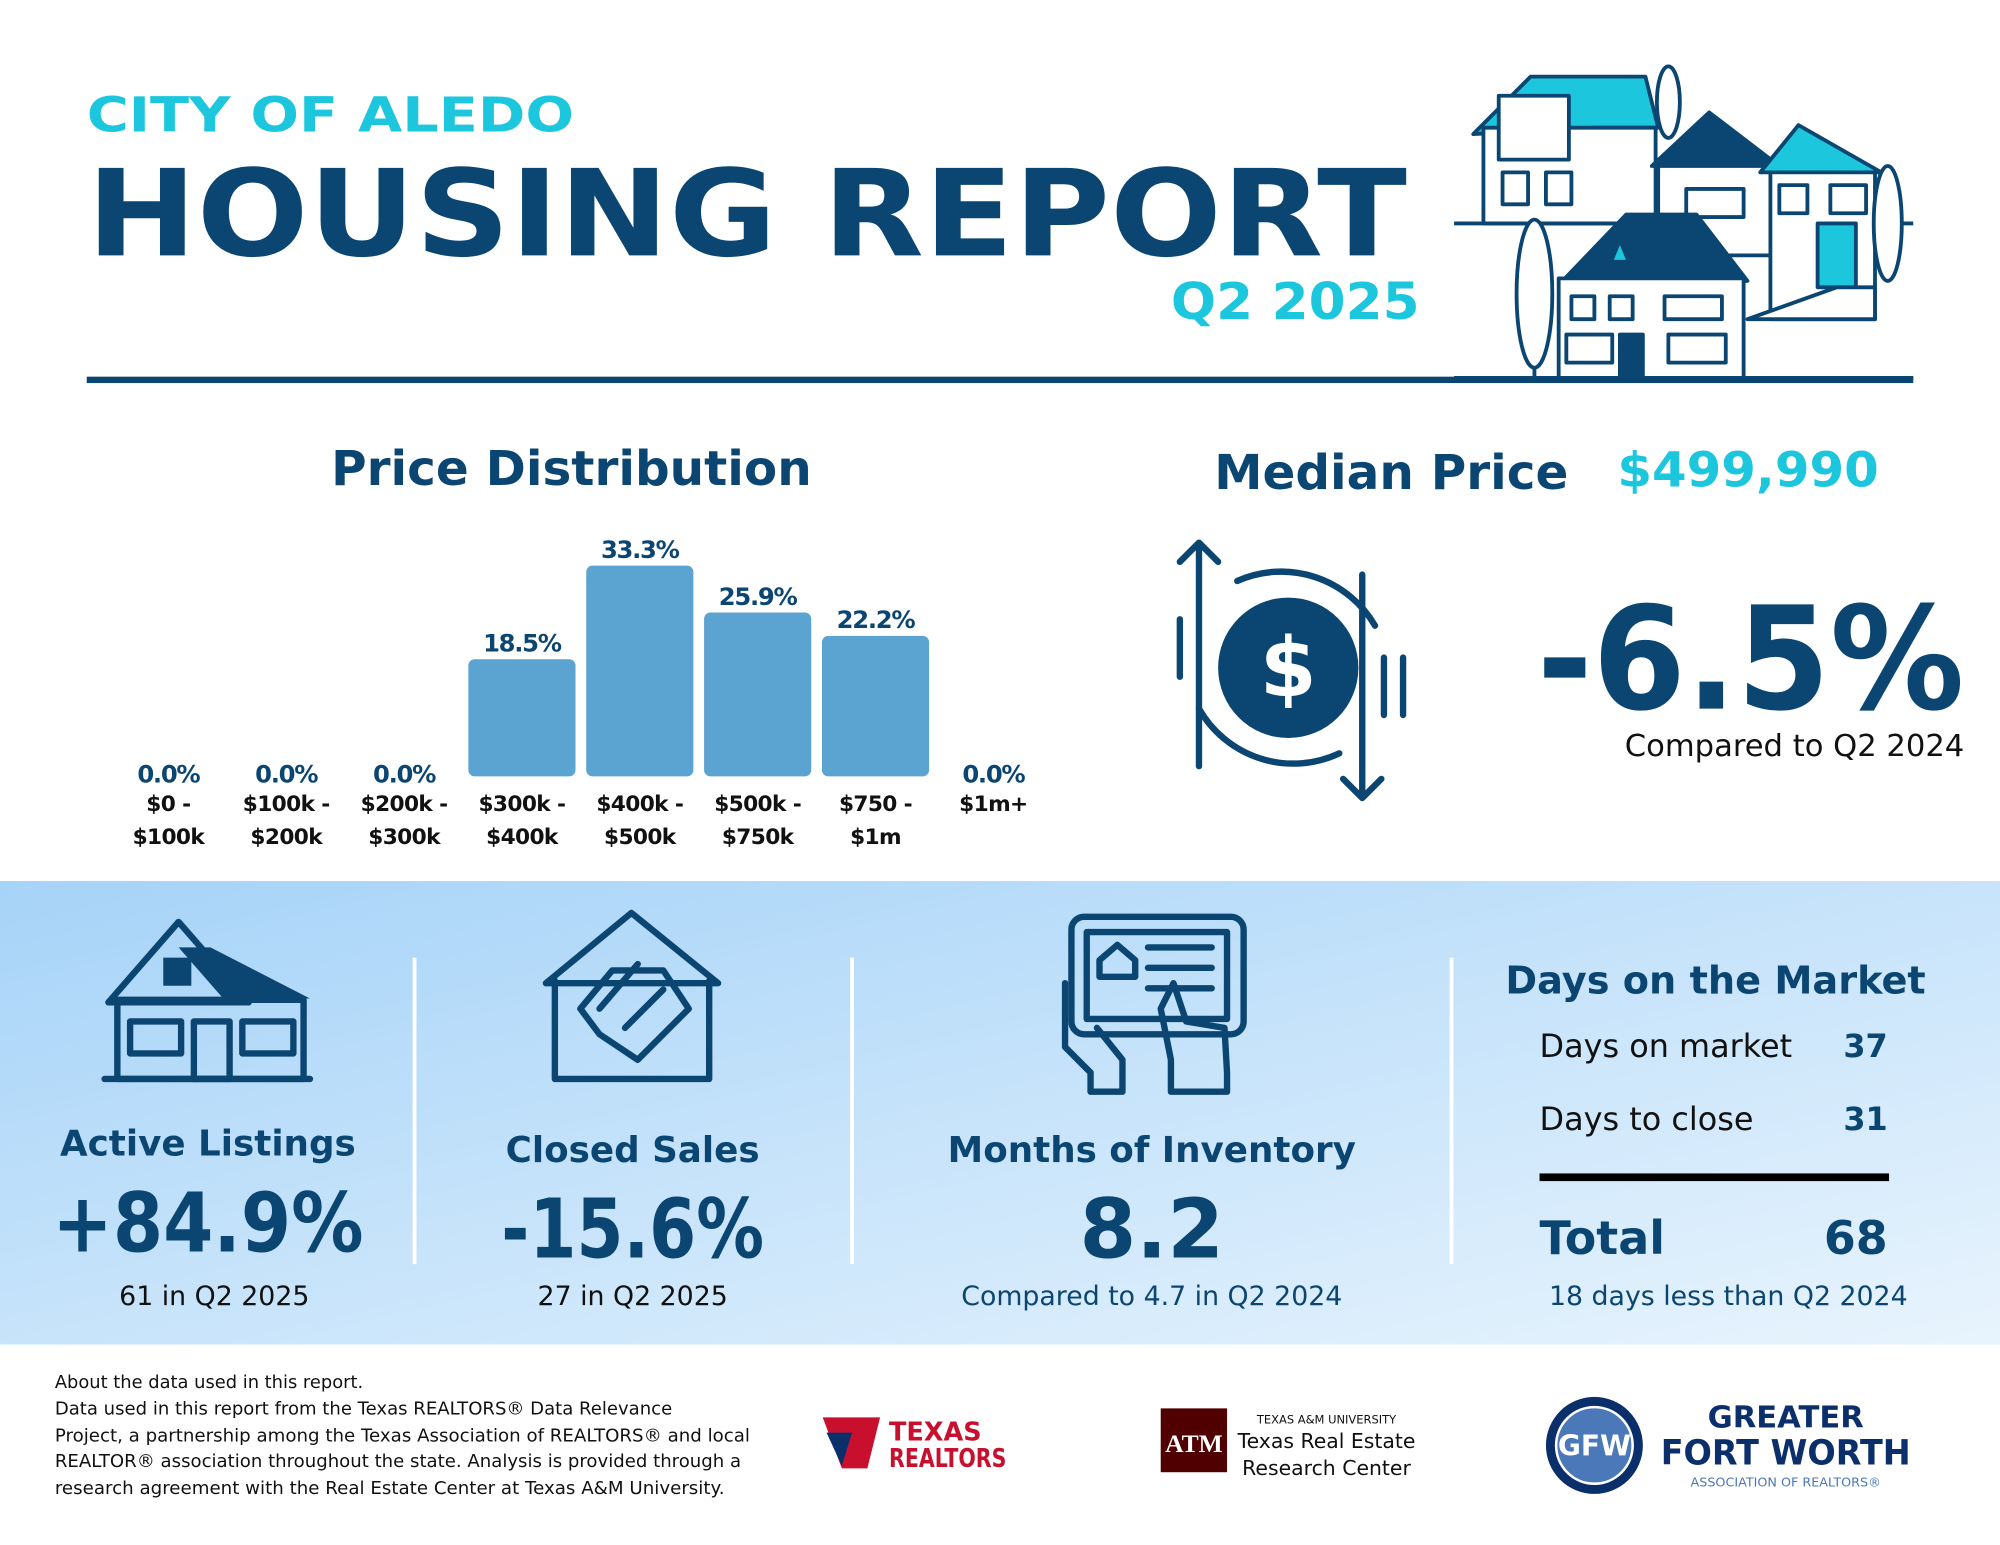 This screenshot has height=1545, width=2000. I want to click on report-period: Q2 2025, so click(1295, 302).